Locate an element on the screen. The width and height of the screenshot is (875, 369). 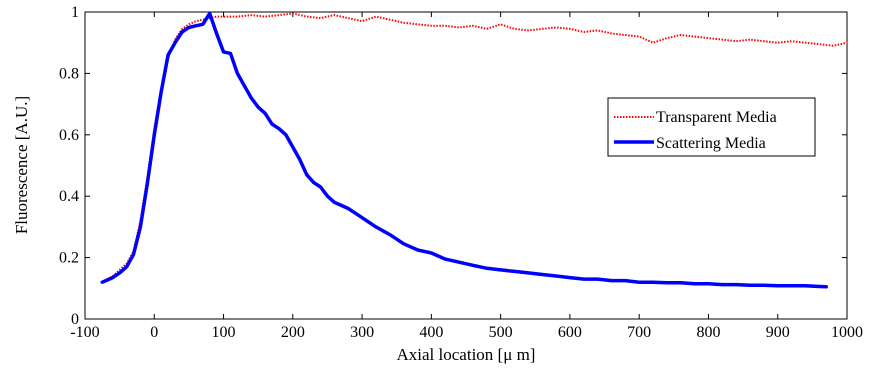
x-tick-label: 300 is located at coordinates (362, 332).